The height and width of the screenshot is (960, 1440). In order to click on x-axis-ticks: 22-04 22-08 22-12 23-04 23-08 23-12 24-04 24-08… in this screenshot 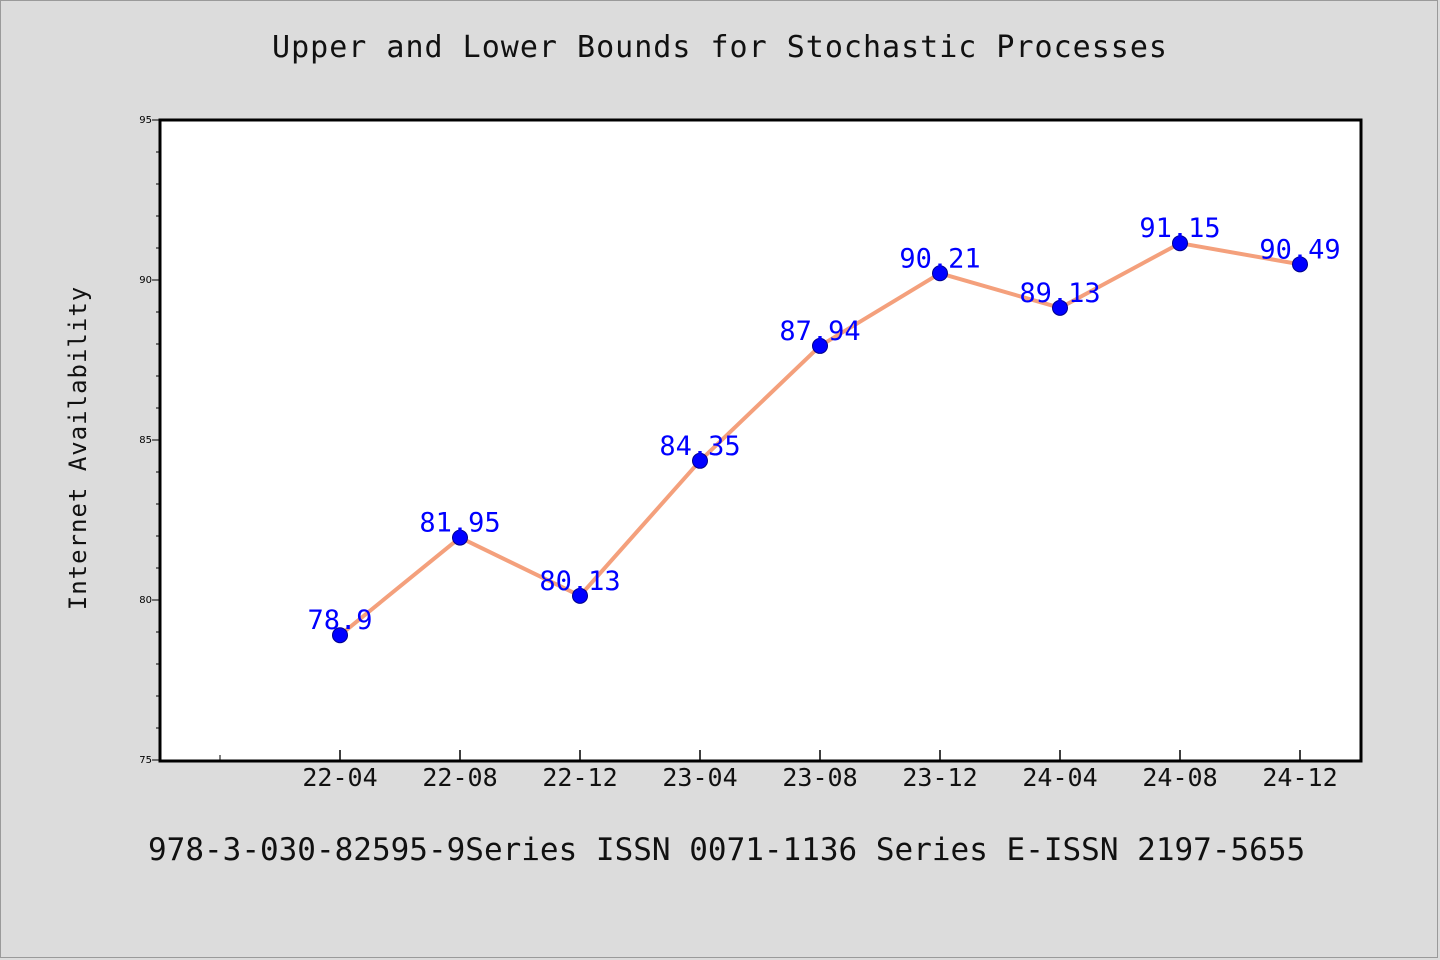, I will do `click(778, 771)`.